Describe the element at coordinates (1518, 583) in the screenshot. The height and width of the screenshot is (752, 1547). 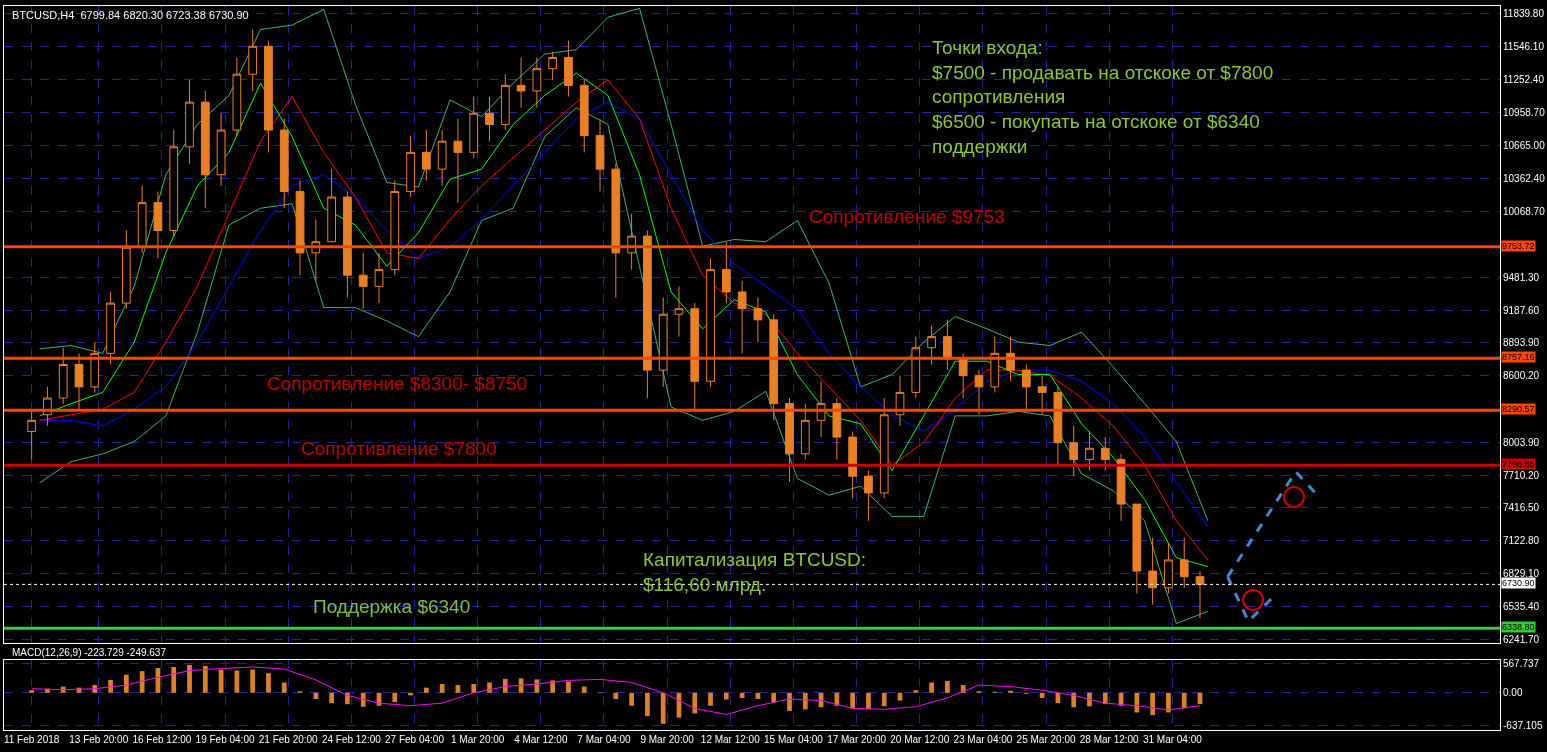
I see `ref-line-label: 6730.90` at that location.